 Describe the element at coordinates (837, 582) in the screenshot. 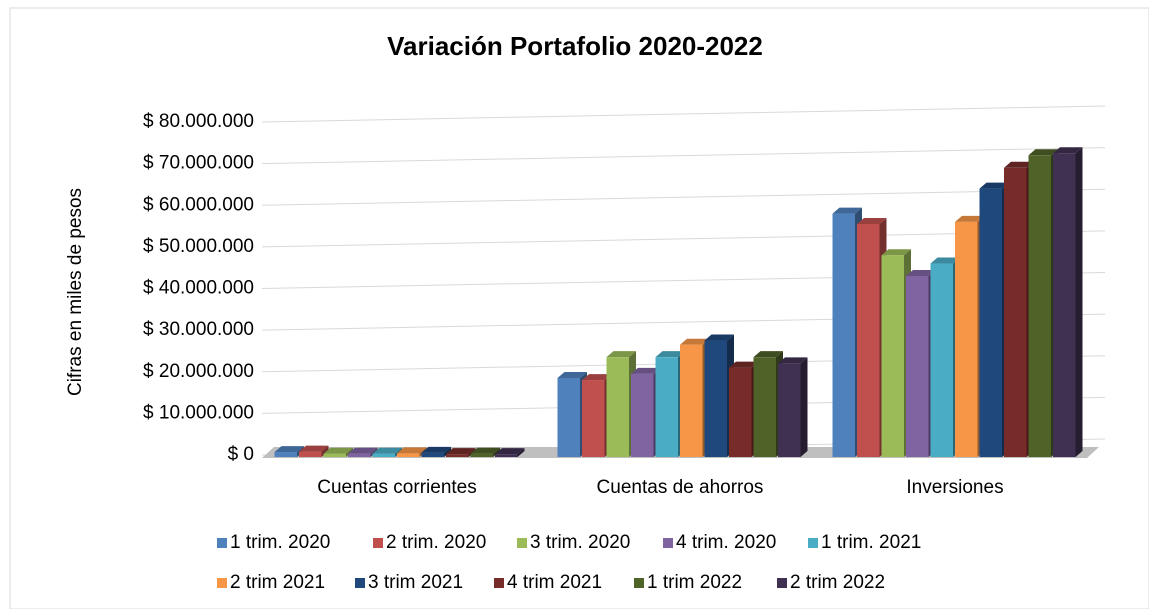

I see `legend-label: 2 trim 2022` at that location.